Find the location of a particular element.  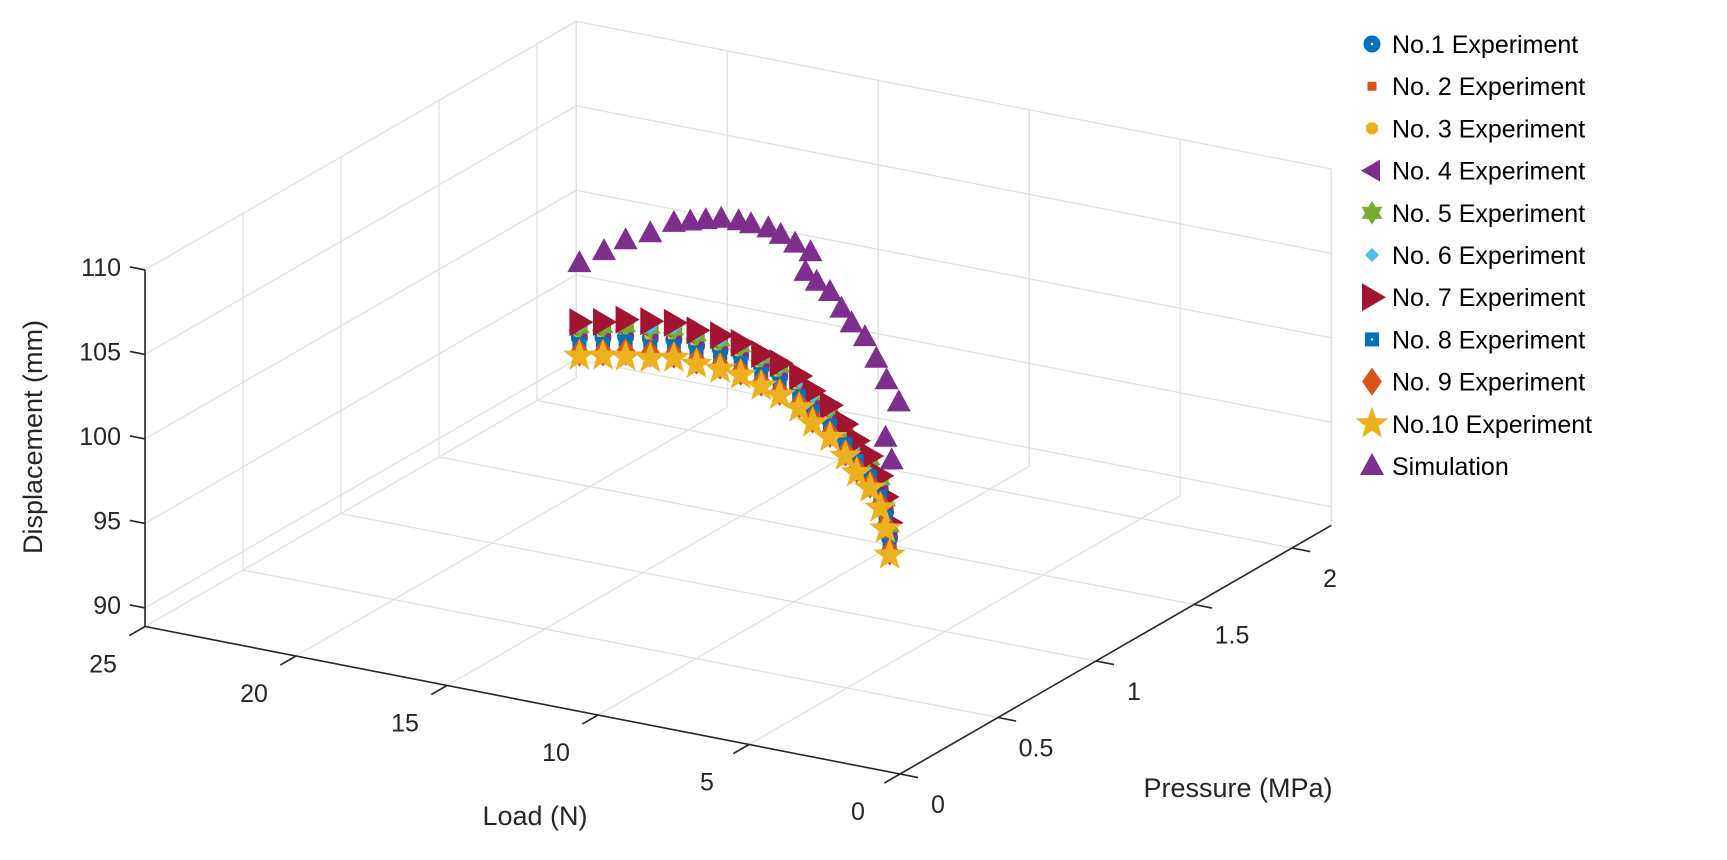

marker-center-dot is located at coordinates (1372, 44).